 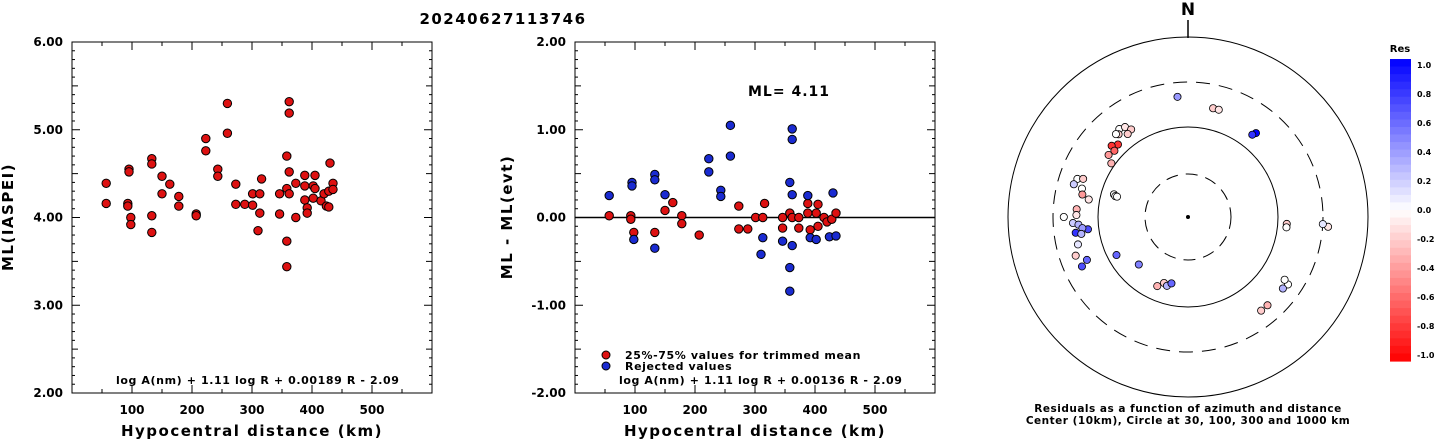 What do you see at coordinates (48, 305) in the screenshot?
I see `y-tick-label: 3.00` at bounding box center [48, 305].